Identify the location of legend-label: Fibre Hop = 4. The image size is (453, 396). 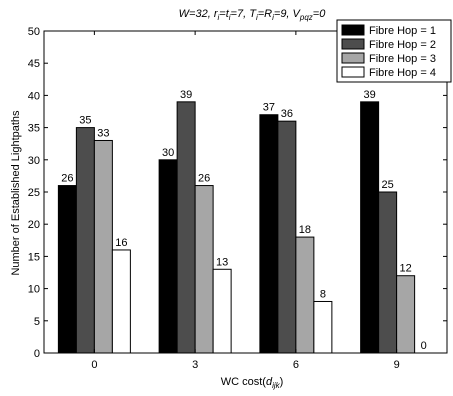
(402, 73).